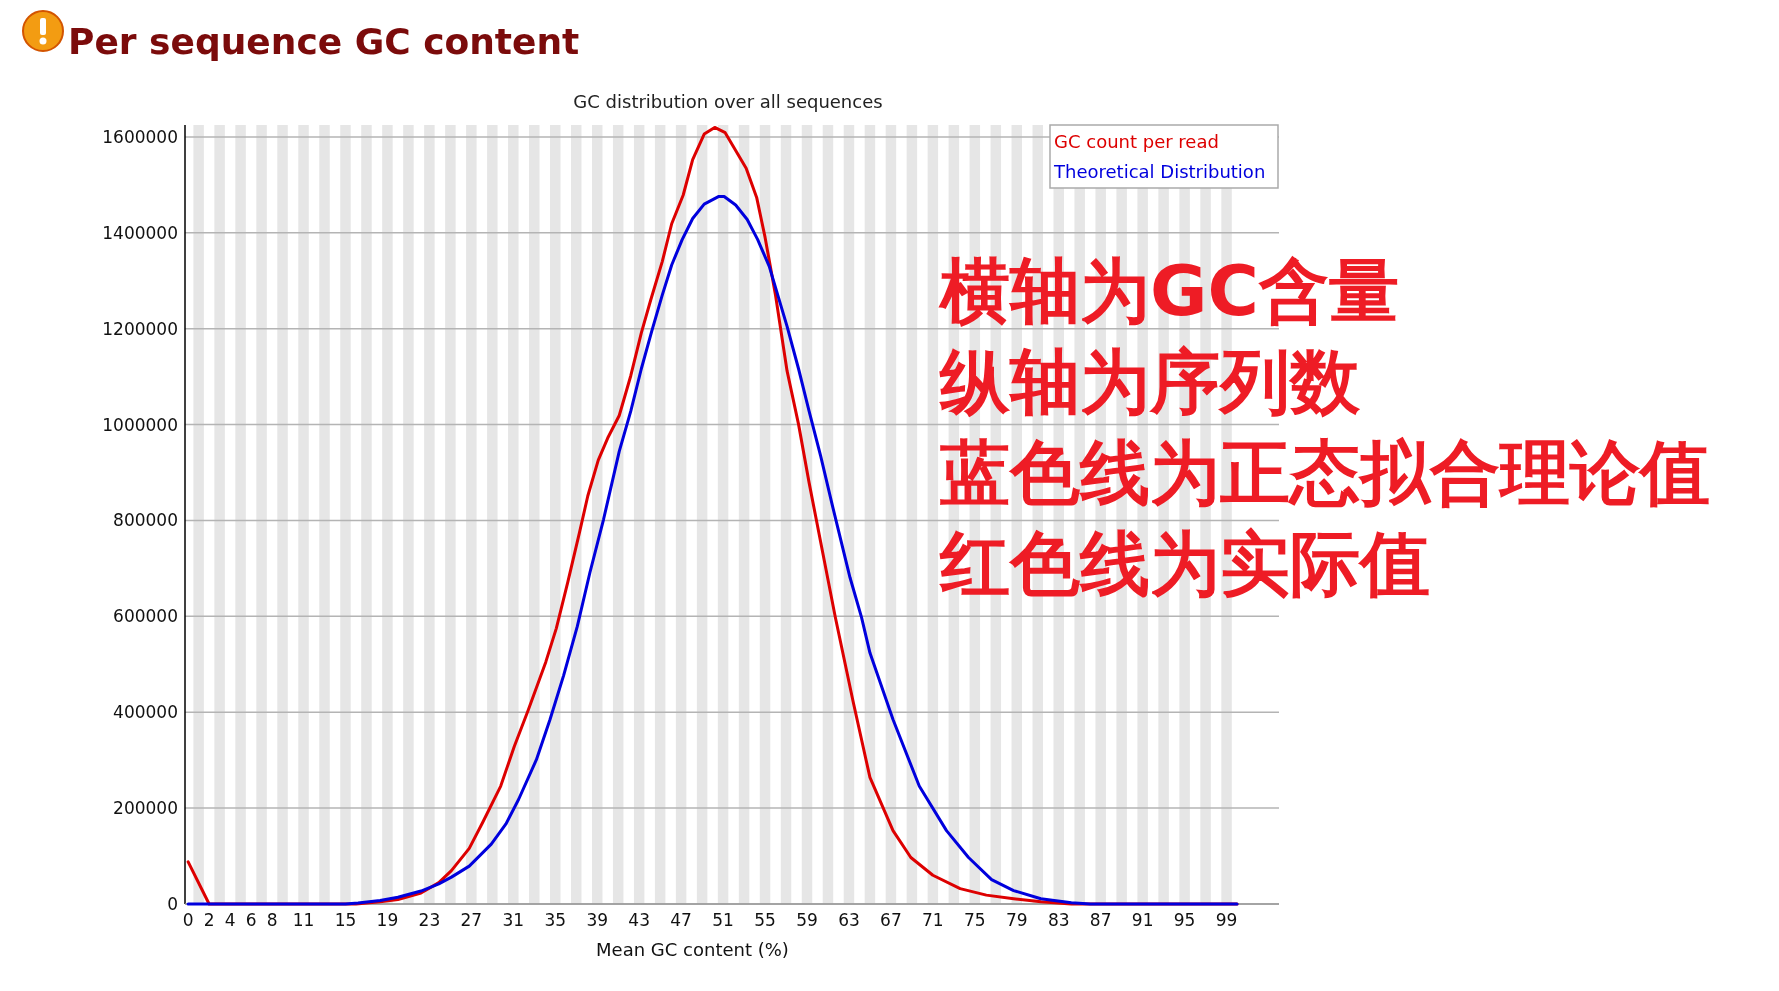 Image resolution: width=1779 pixels, height=991 pixels. What do you see at coordinates (891, 920) in the screenshot?
I see `x-tick-label: 67` at bounding box center [891, 920].